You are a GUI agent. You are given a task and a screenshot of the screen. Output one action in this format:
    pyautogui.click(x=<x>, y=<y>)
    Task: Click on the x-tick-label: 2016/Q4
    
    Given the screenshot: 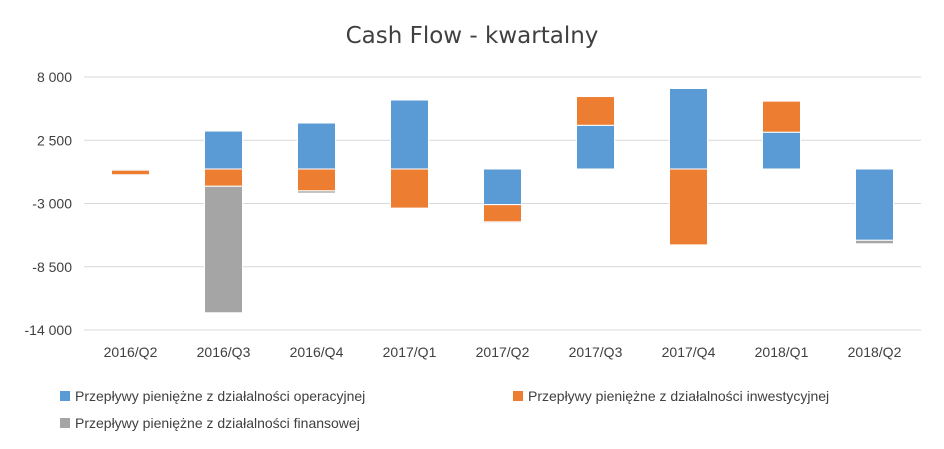 What is the action you would take?
    pyautogui.click(x=317, y=352)
    